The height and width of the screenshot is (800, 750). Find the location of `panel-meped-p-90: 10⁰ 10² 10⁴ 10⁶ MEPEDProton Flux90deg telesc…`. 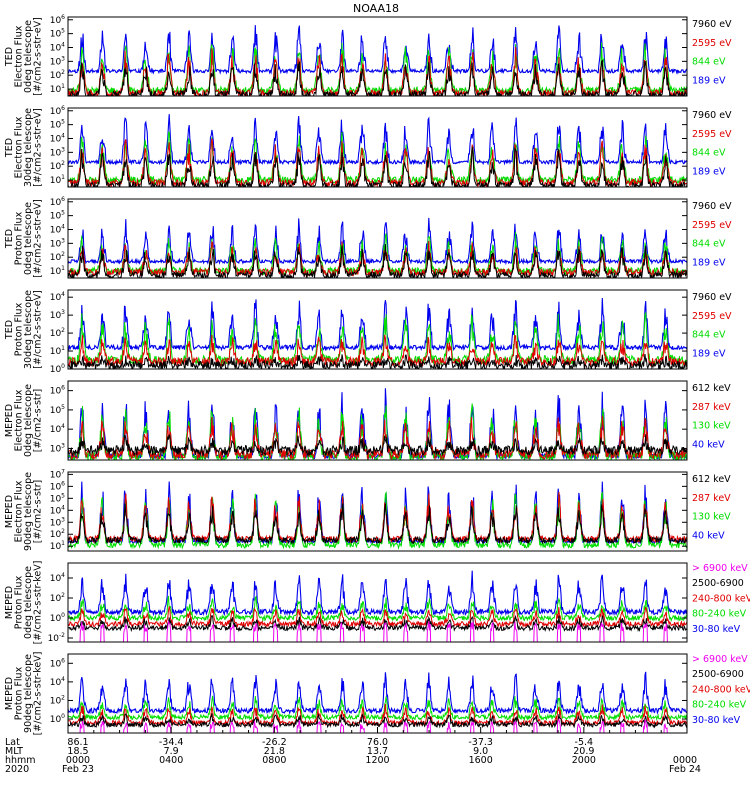

panel-meped-p-90: 10⁰ 10² 10⁴ 10⁶ MEPEDProton Flux90deg telesc… is located at coordinates (377, 694).